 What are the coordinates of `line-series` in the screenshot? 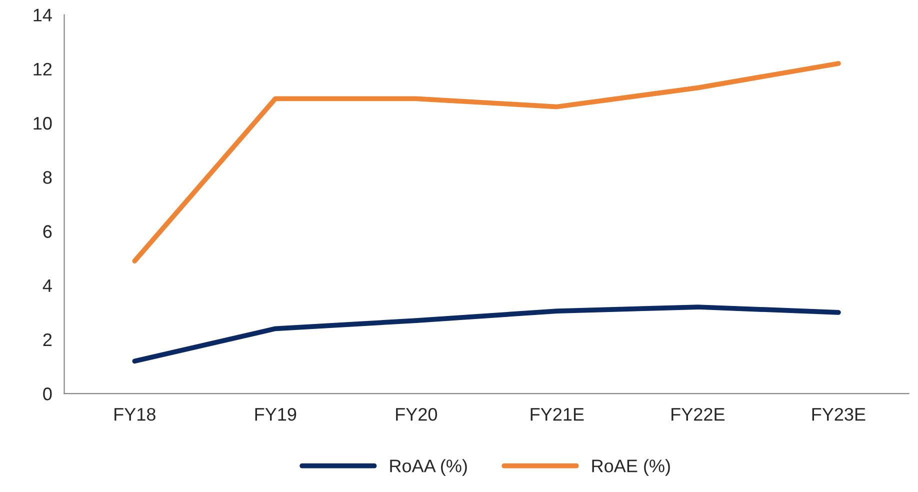 It's located at (486, 334).